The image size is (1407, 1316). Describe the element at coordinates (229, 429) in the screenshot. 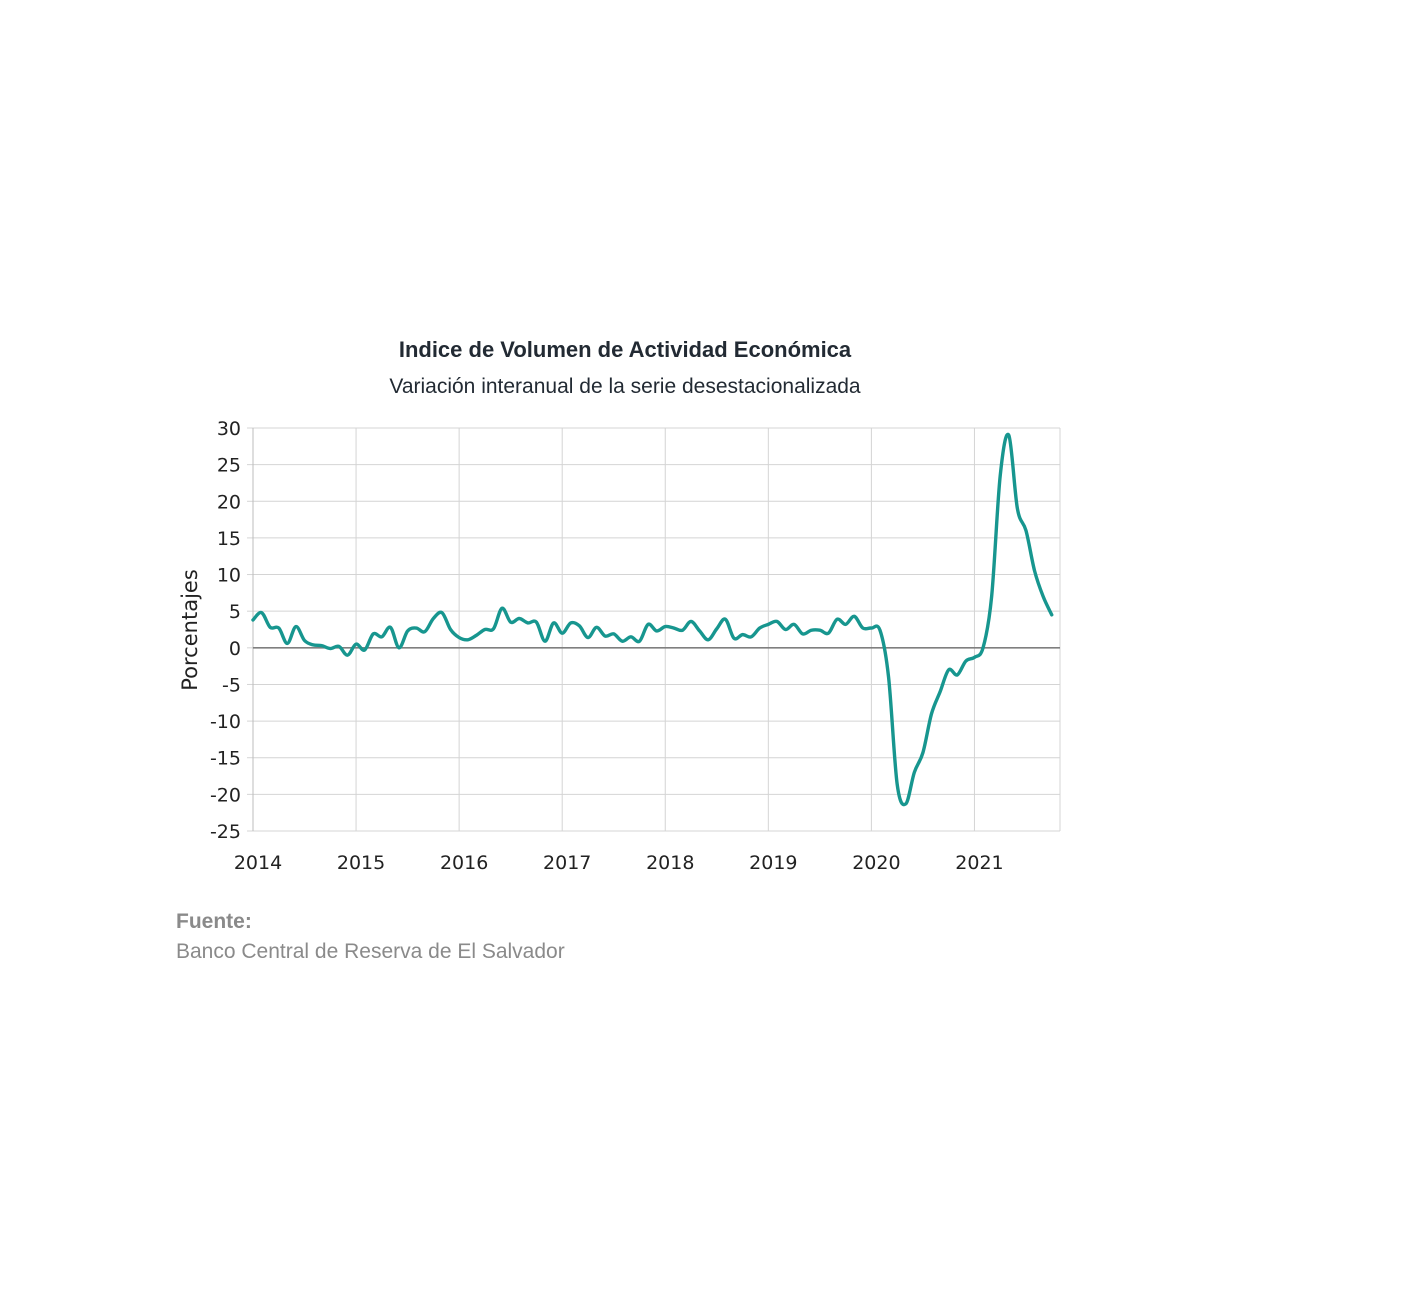

I see `y-tick-label: 30` at that location.